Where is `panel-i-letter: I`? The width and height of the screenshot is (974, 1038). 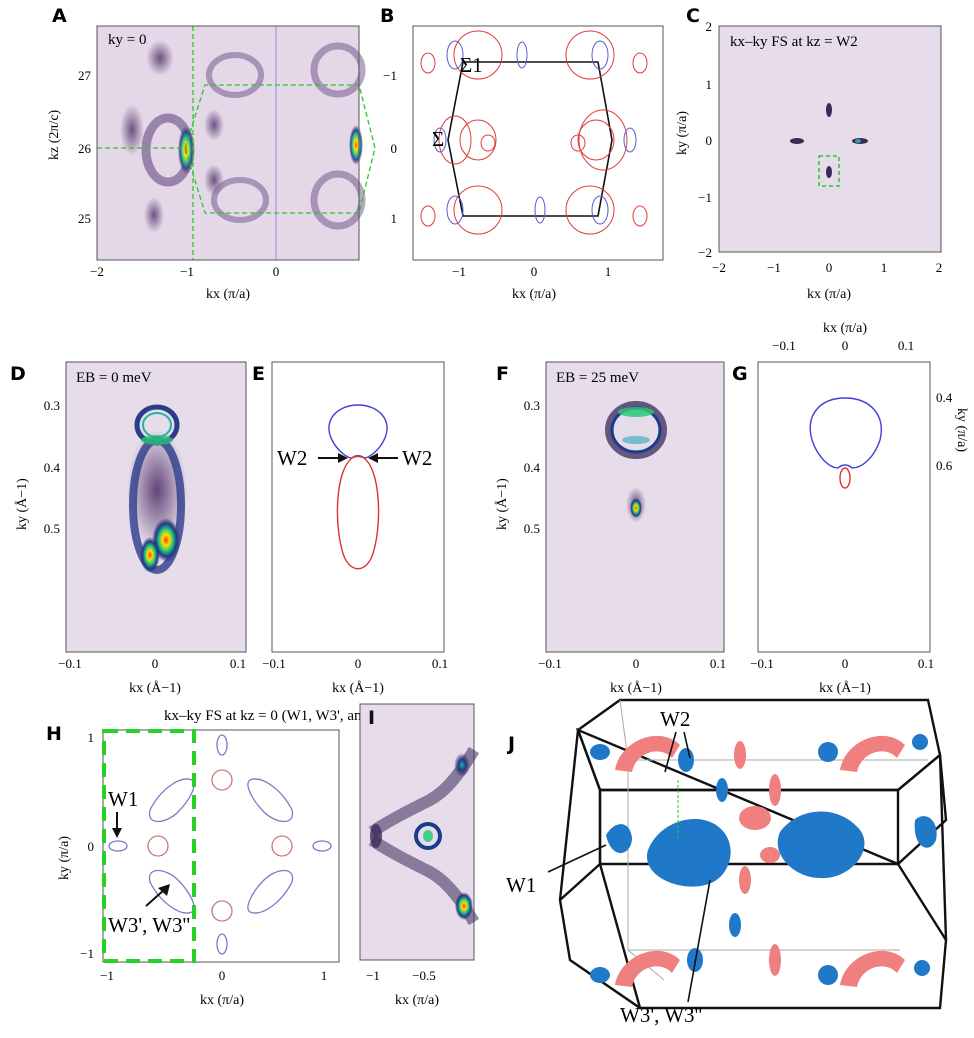 panel-i-letter: I is located at coordinates (371, 718).